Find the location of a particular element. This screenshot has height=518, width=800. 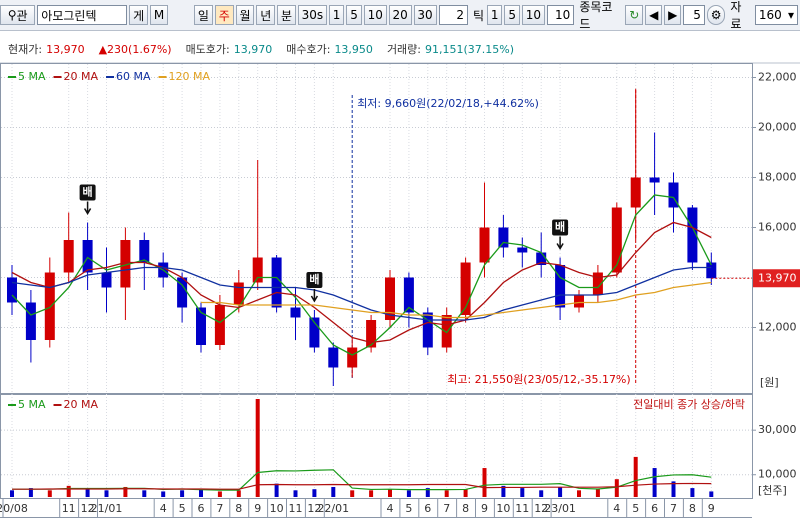

info-text: 매수호가: is located at coordinates (308, 49).